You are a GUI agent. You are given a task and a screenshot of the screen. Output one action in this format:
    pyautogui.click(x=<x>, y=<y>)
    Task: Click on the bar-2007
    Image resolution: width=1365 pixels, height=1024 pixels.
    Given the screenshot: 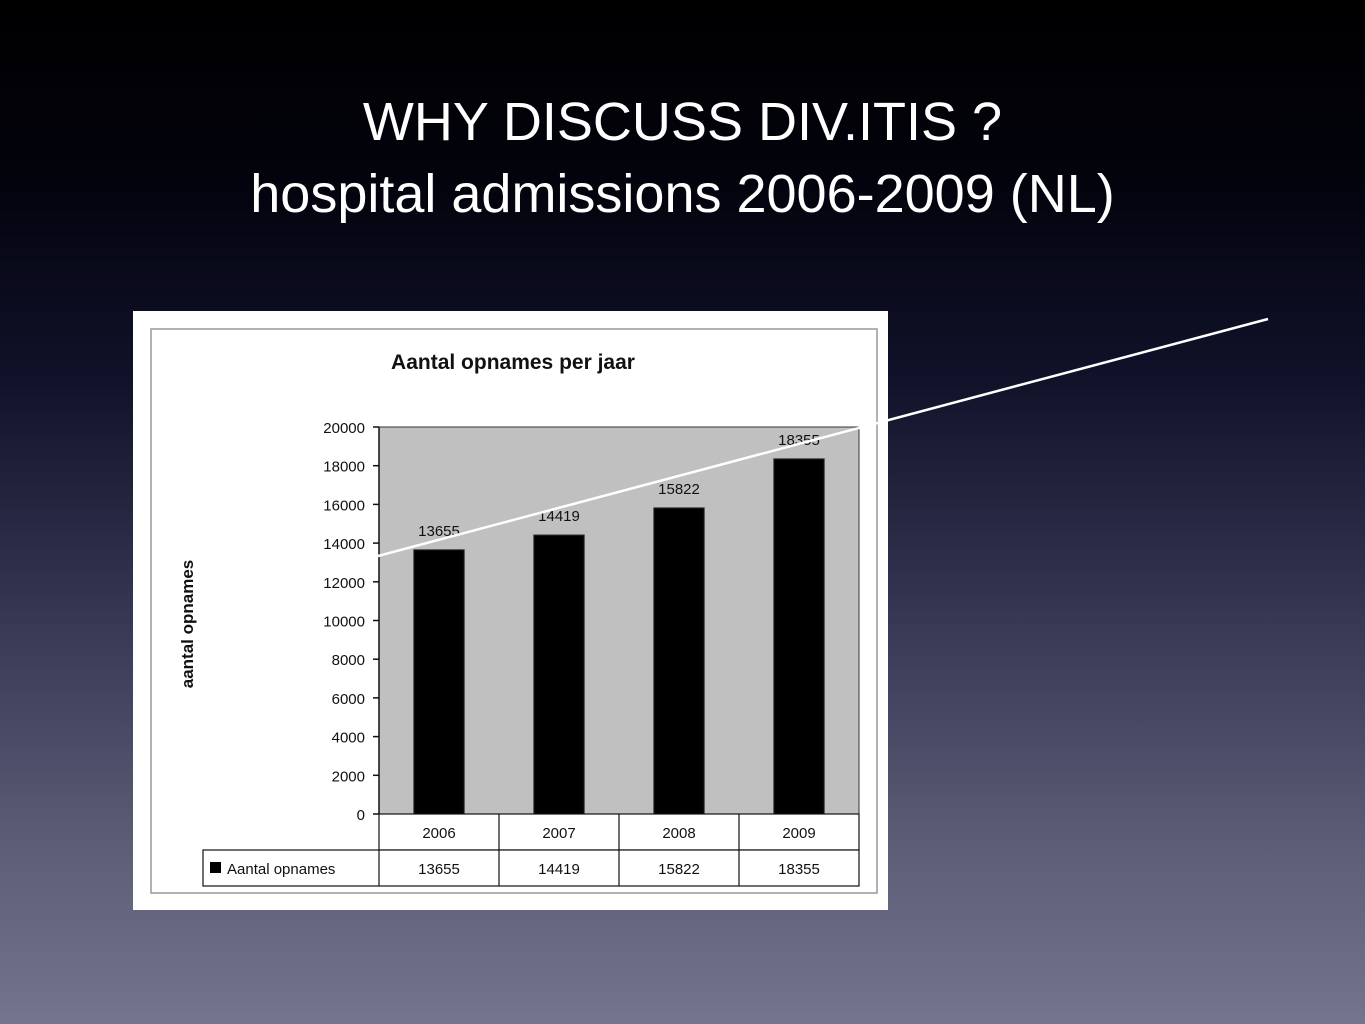 What is the action you would take?
    pyautogui.click(x=559, y=674)
    